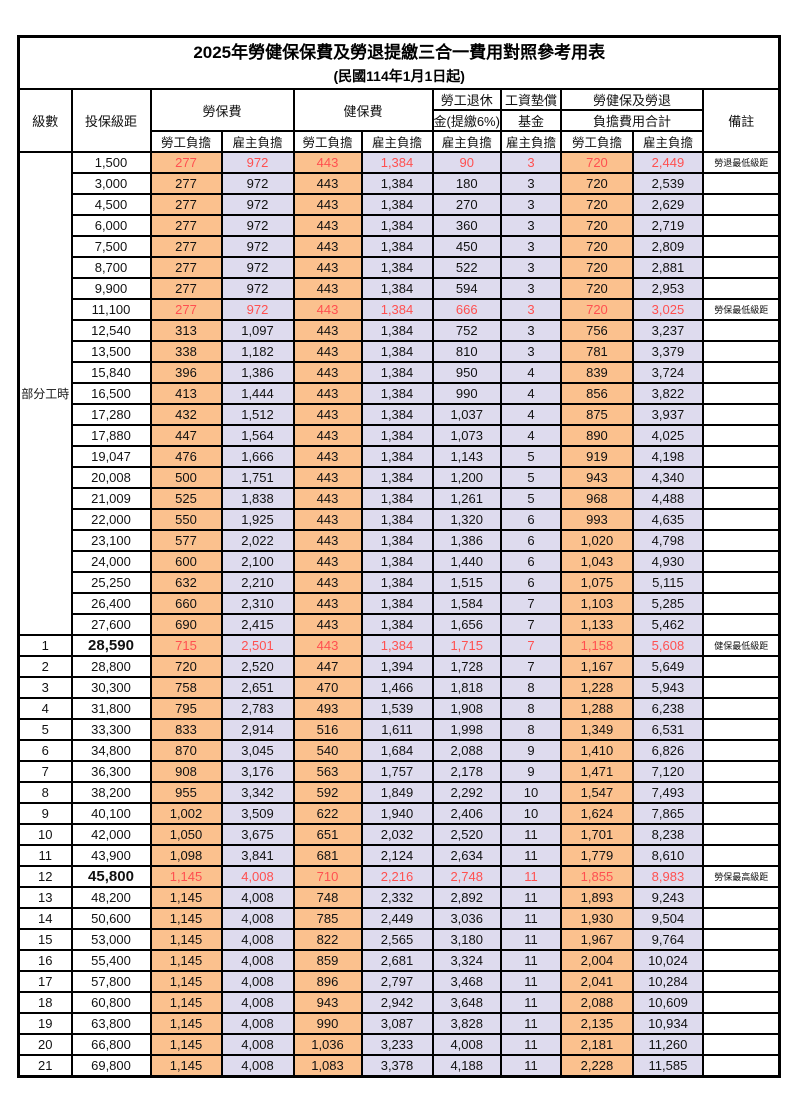  I want to click on salary-cell: 4,500, so click(111, 204).